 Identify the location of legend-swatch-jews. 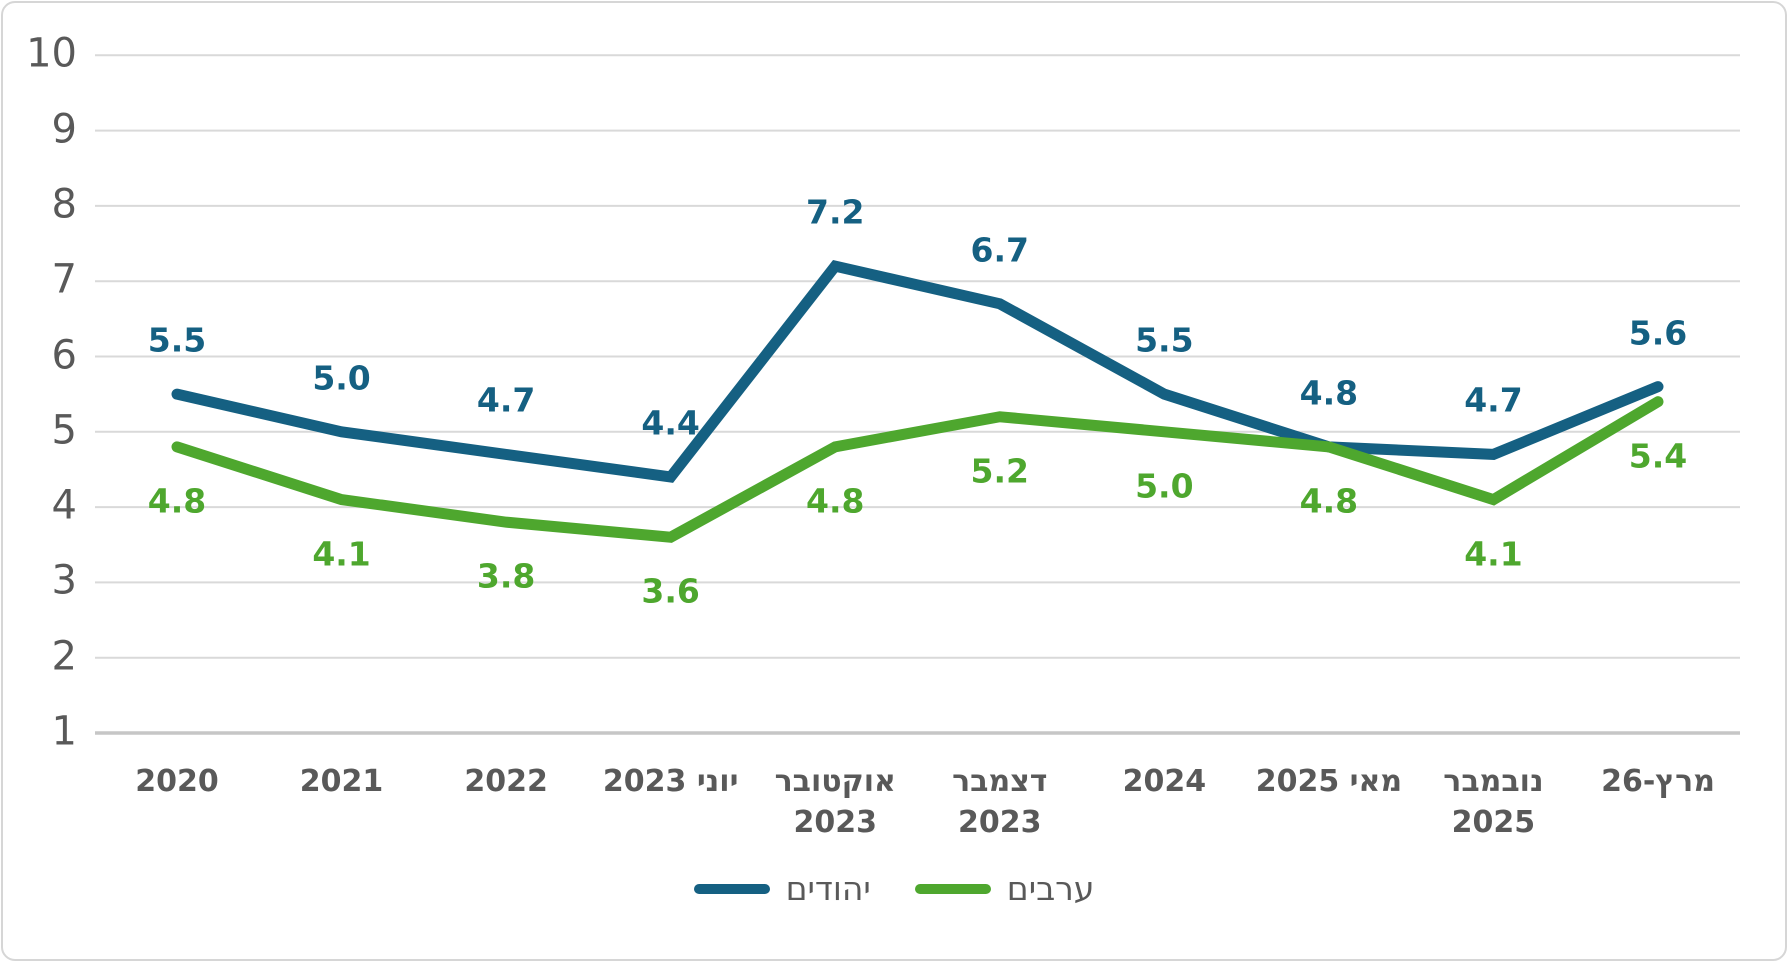
(731, 888).